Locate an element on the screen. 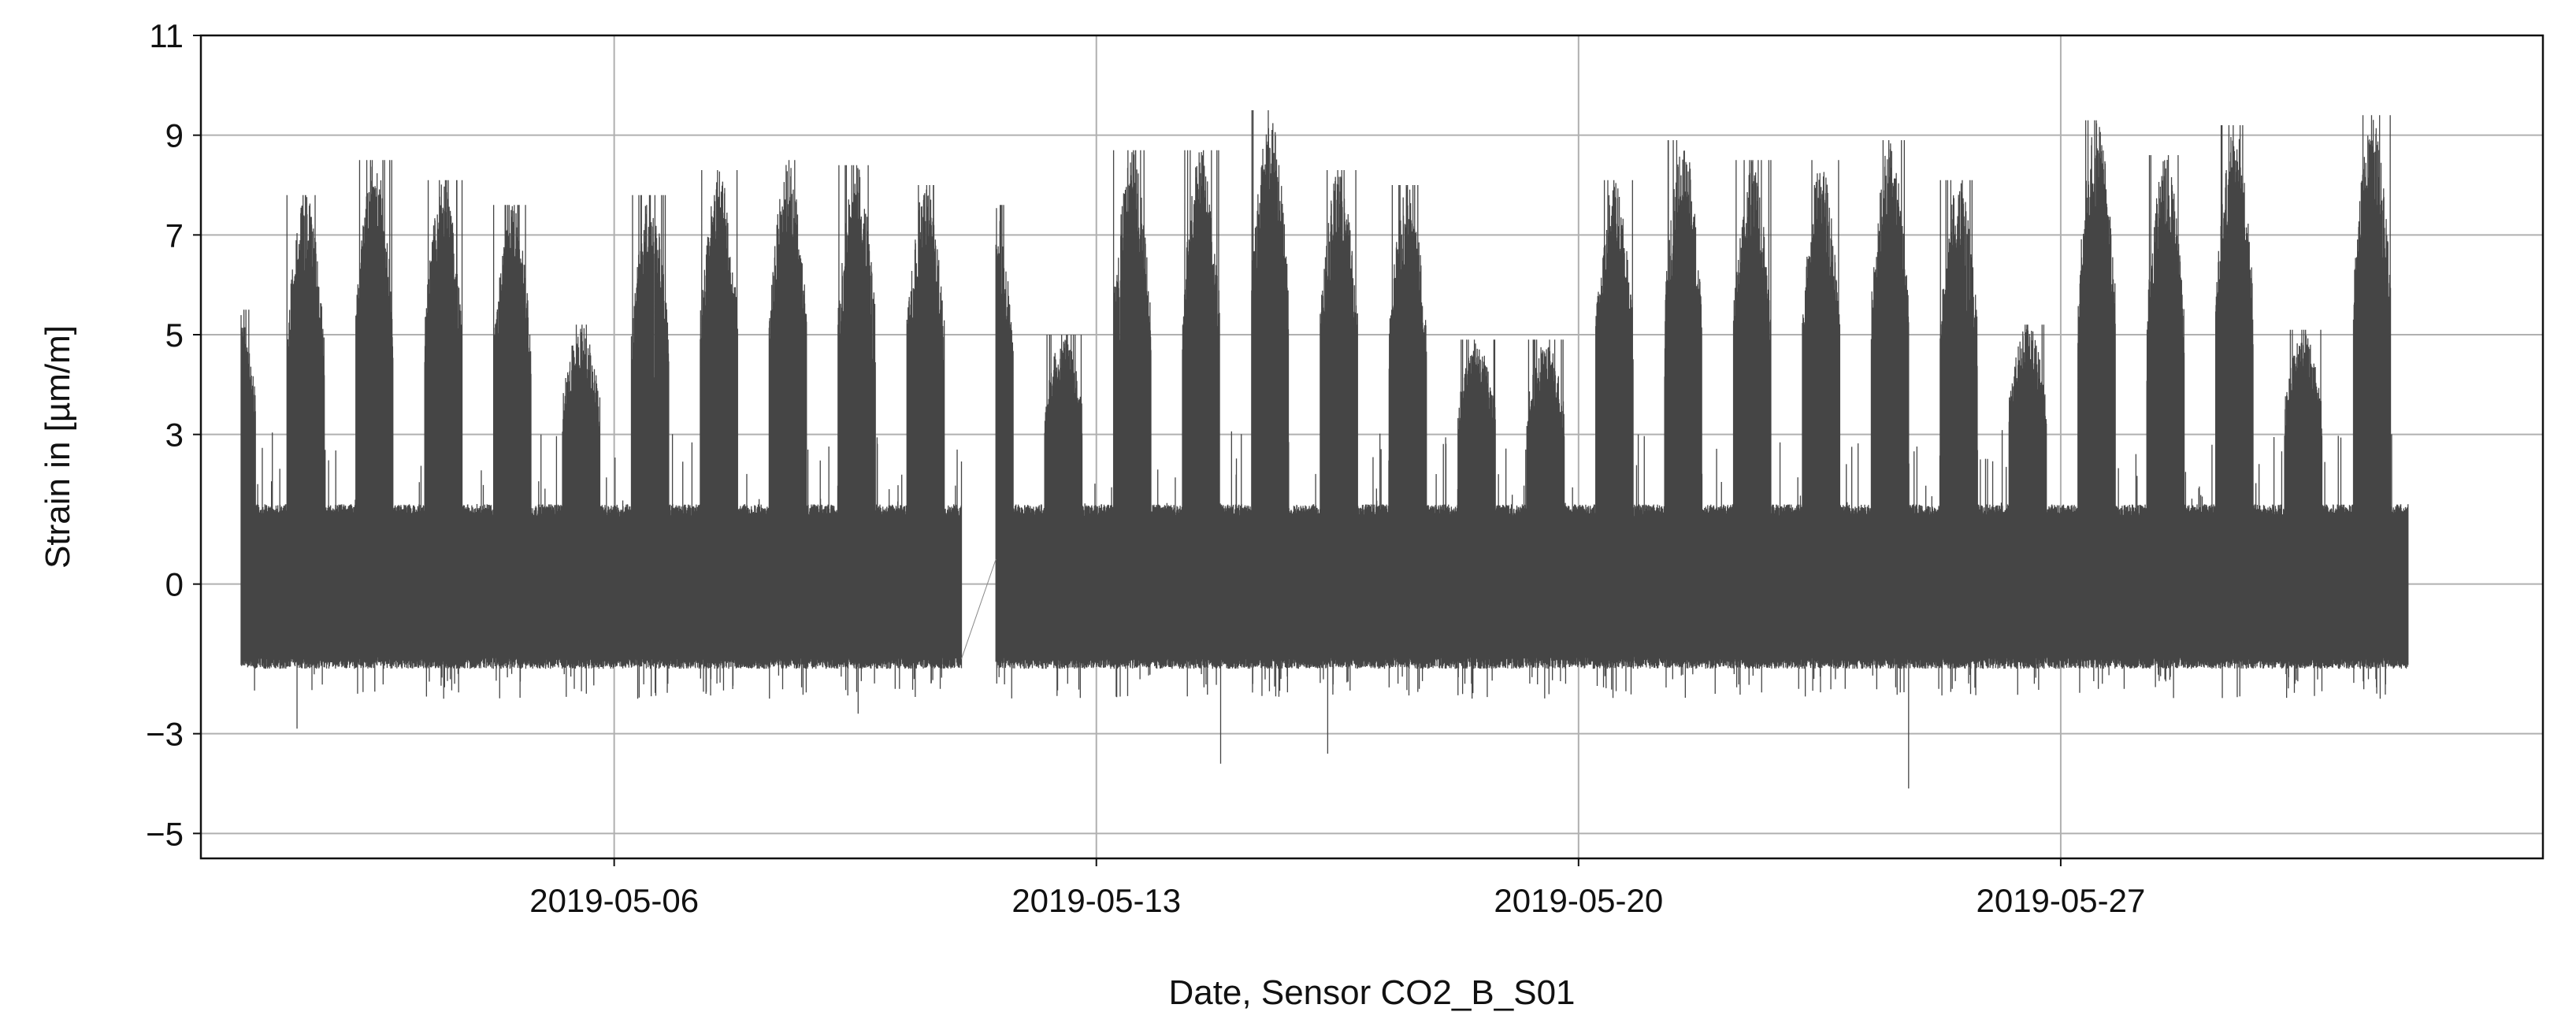  x-axis-label: Date, Sensor CO2_B_S01 is located at coordinates (1371, 992).